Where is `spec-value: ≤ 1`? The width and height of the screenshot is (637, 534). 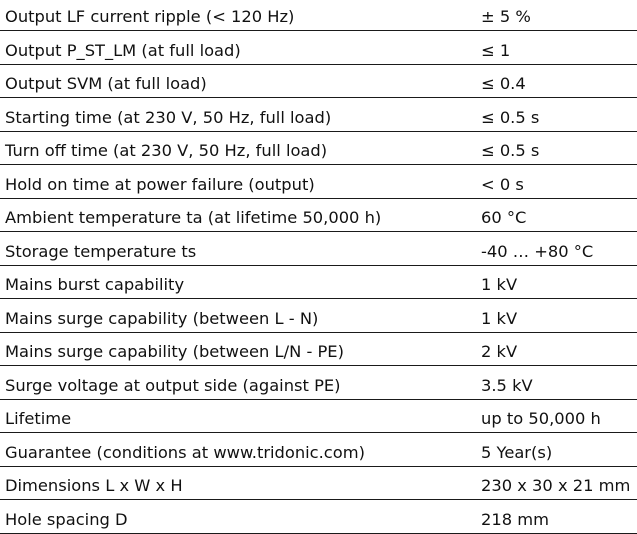
spec-value: ≤ 1 is located at coordinates (556, 47).